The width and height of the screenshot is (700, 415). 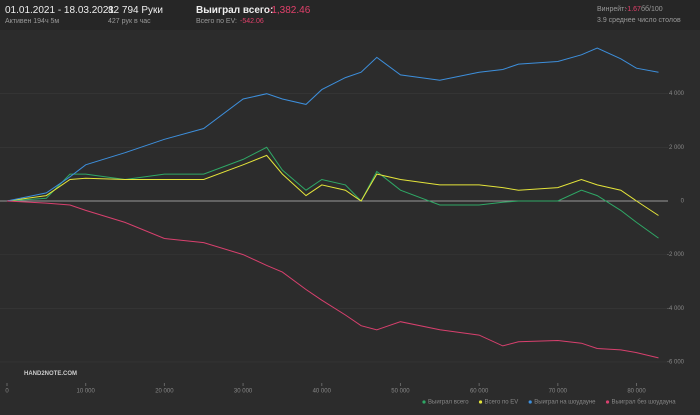 What do you see at coordinates (636, 392) in the screenshot?
I see `x-tick-label: 80 000` at bounding box center [636, 392].